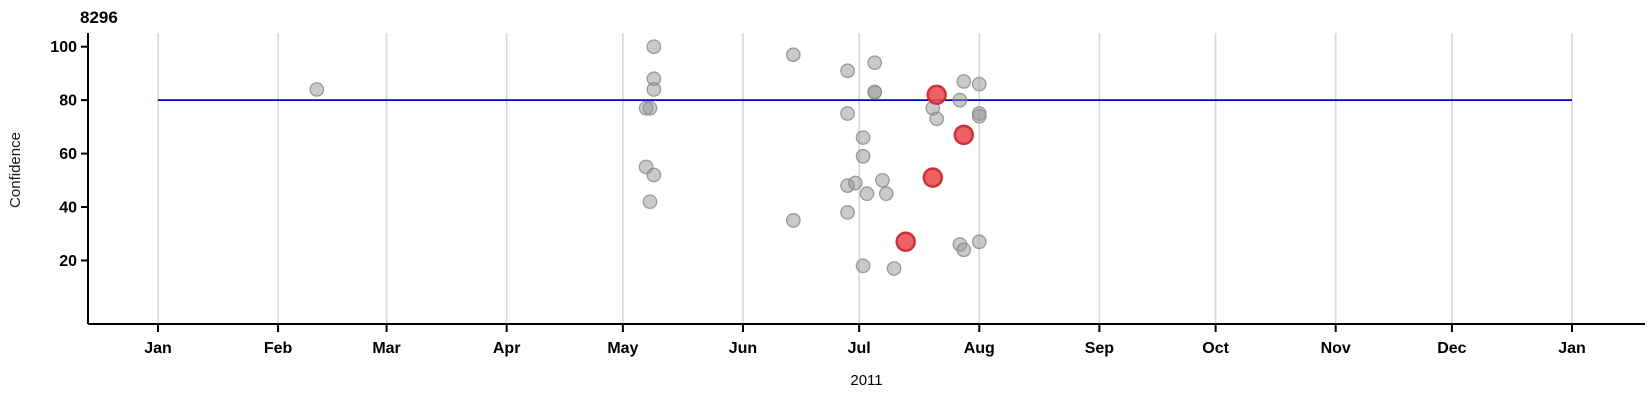 This screenshot has height=400, width=1650. What do you see at coordinates (1100, 348) in the screenshot?
I see `x-tick-label: Sep` at bounding box center [1100, 348].